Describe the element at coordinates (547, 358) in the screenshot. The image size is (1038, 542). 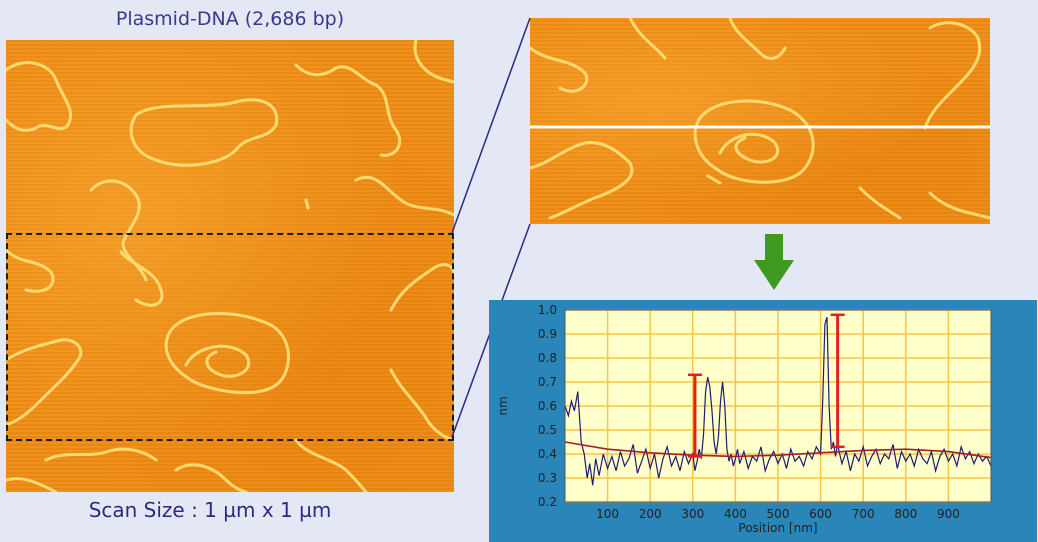
I see `y-tick-label: 0.8` at that location.